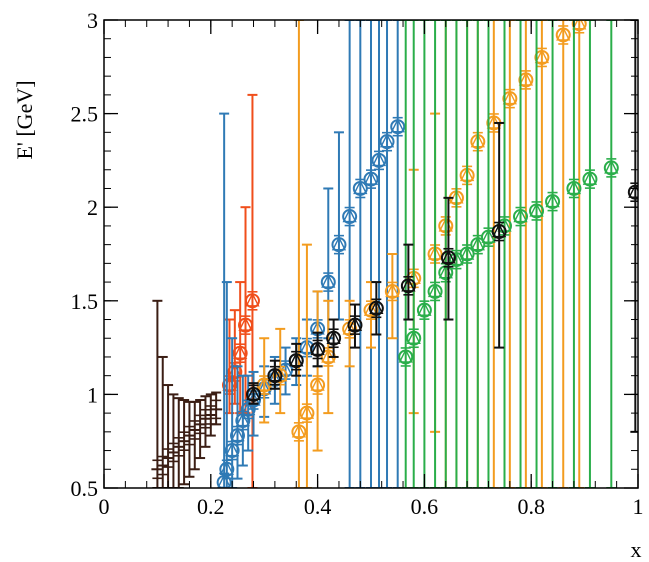  Describe the element at coordinates (85, 488) in the screenshot. I see `y-tick-label: 0.5` at that location.